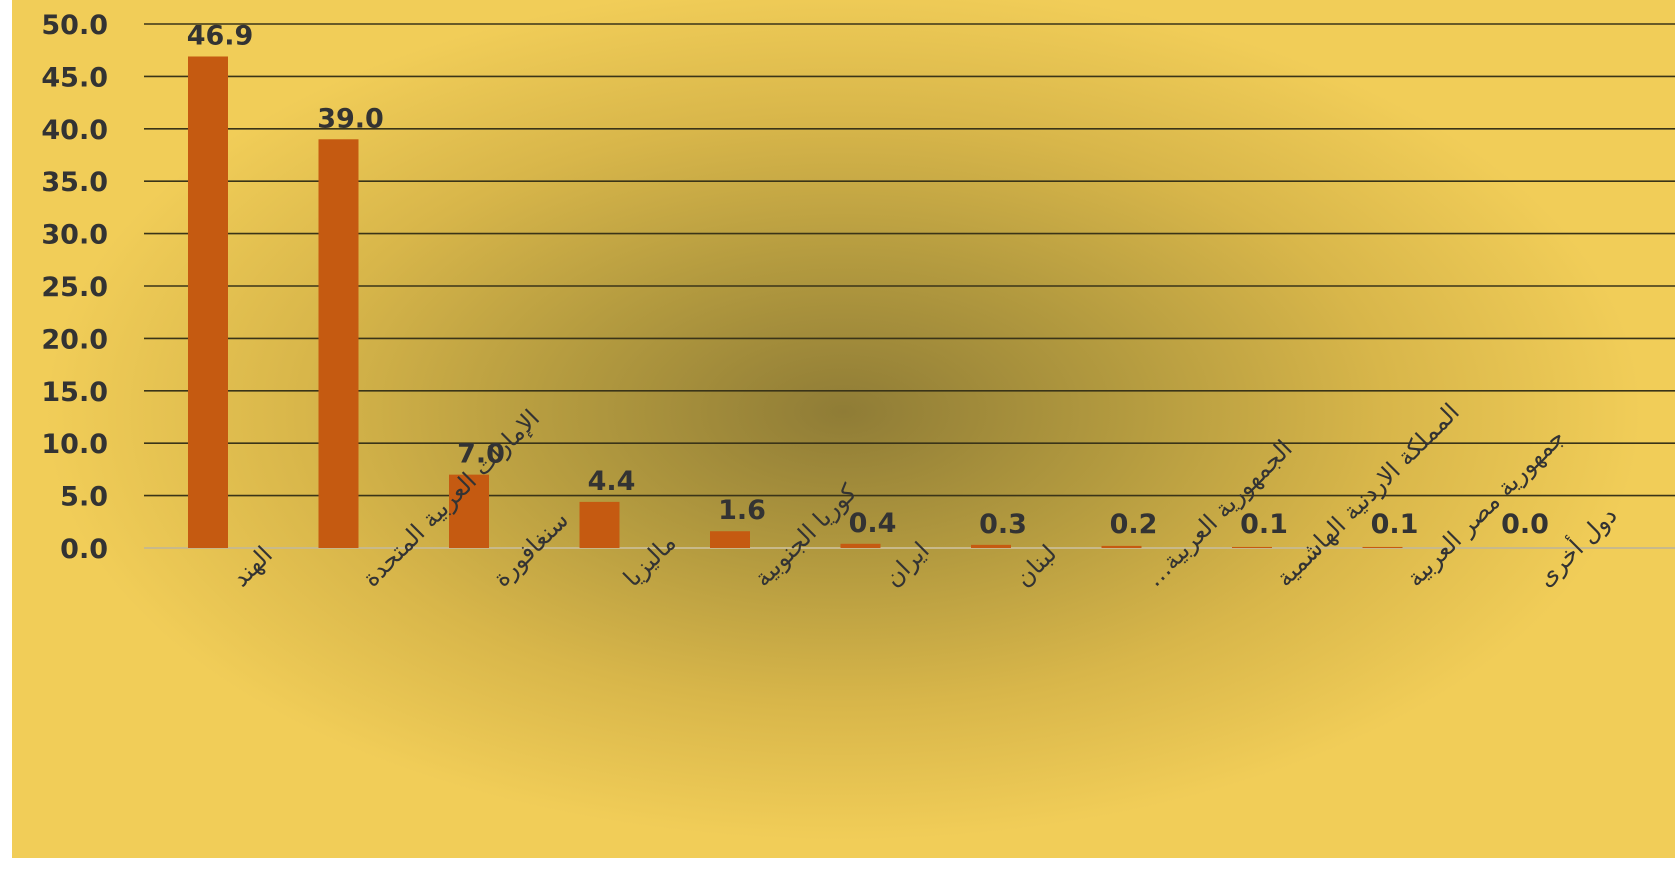  Describe the element at coordinates (74, 25) in the screenshot. I see `y-tick-label: 50.0` at that location.